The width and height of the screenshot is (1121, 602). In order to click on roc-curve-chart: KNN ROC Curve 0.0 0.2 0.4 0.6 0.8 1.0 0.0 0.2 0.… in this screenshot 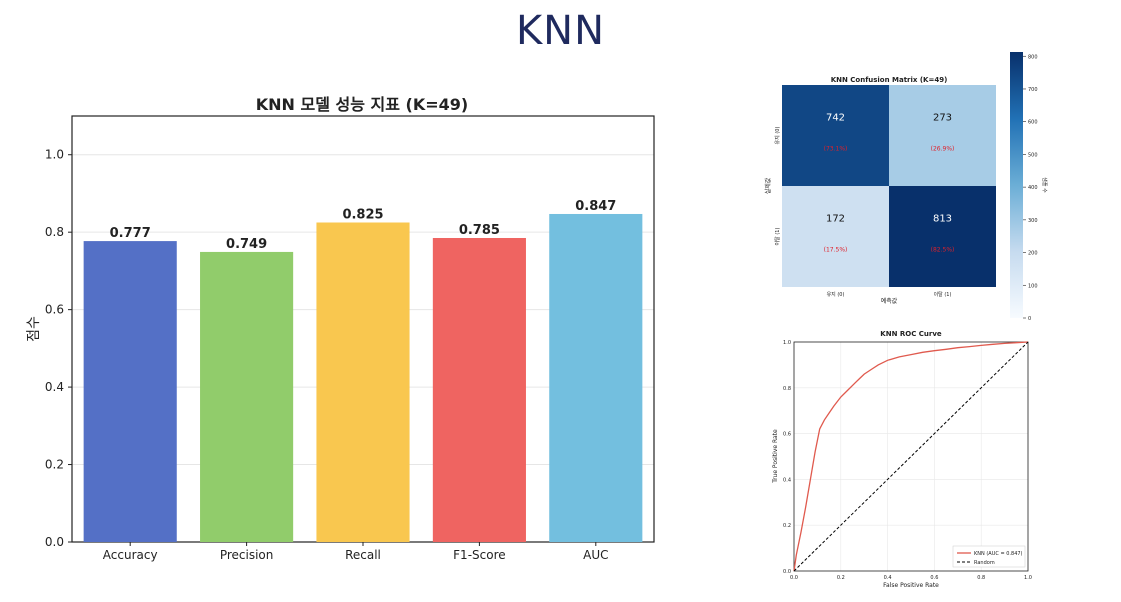, I will do `click(902, 459)`.